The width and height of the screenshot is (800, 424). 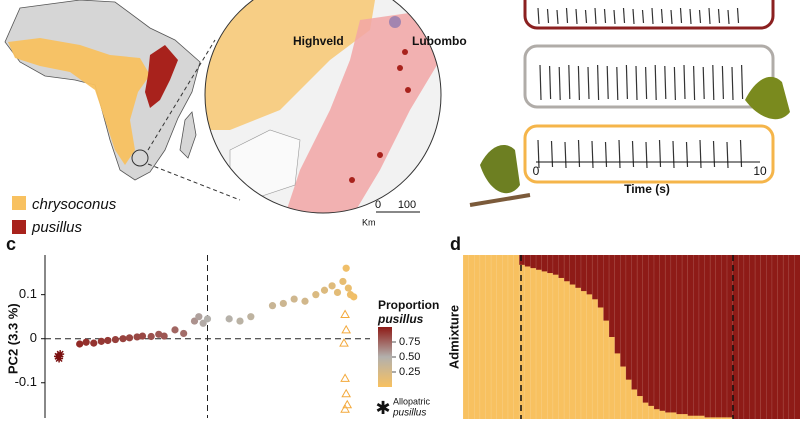 I want to click on colorbar-subtitle: pusillus, so click(x=400, y=319).